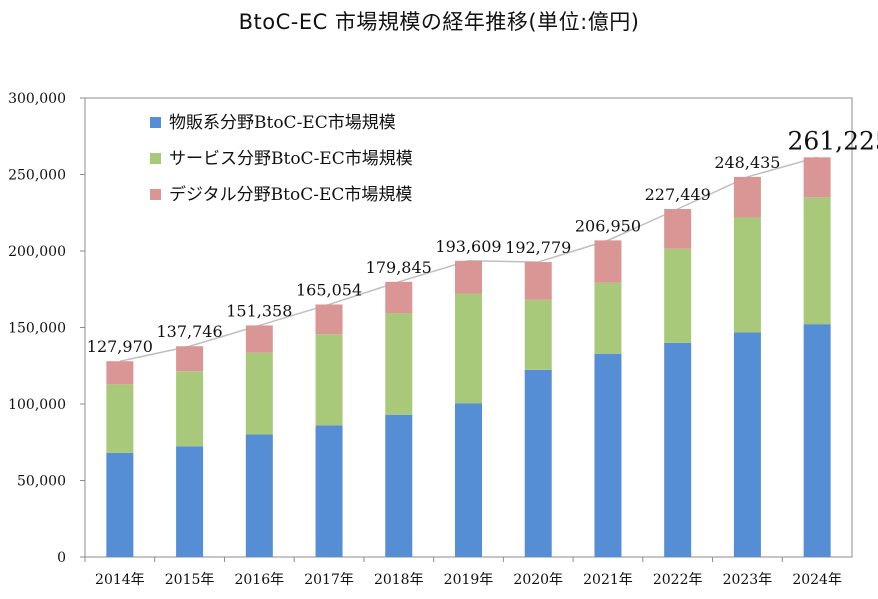 This screenshot has height=599, width=878. What do you see at coordinates (120, 580) in the screenshot?
I see `x-tick-label: 2014年` at bounding box center [120, 580].